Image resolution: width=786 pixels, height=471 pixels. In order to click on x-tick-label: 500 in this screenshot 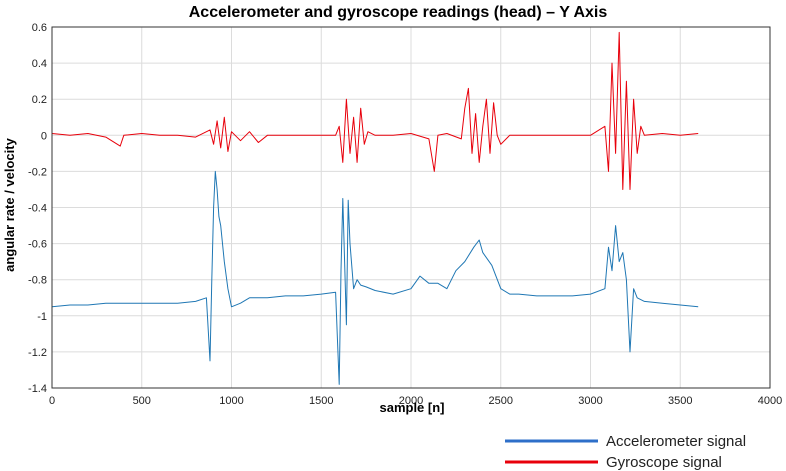, I will do `click(142, 401)`.